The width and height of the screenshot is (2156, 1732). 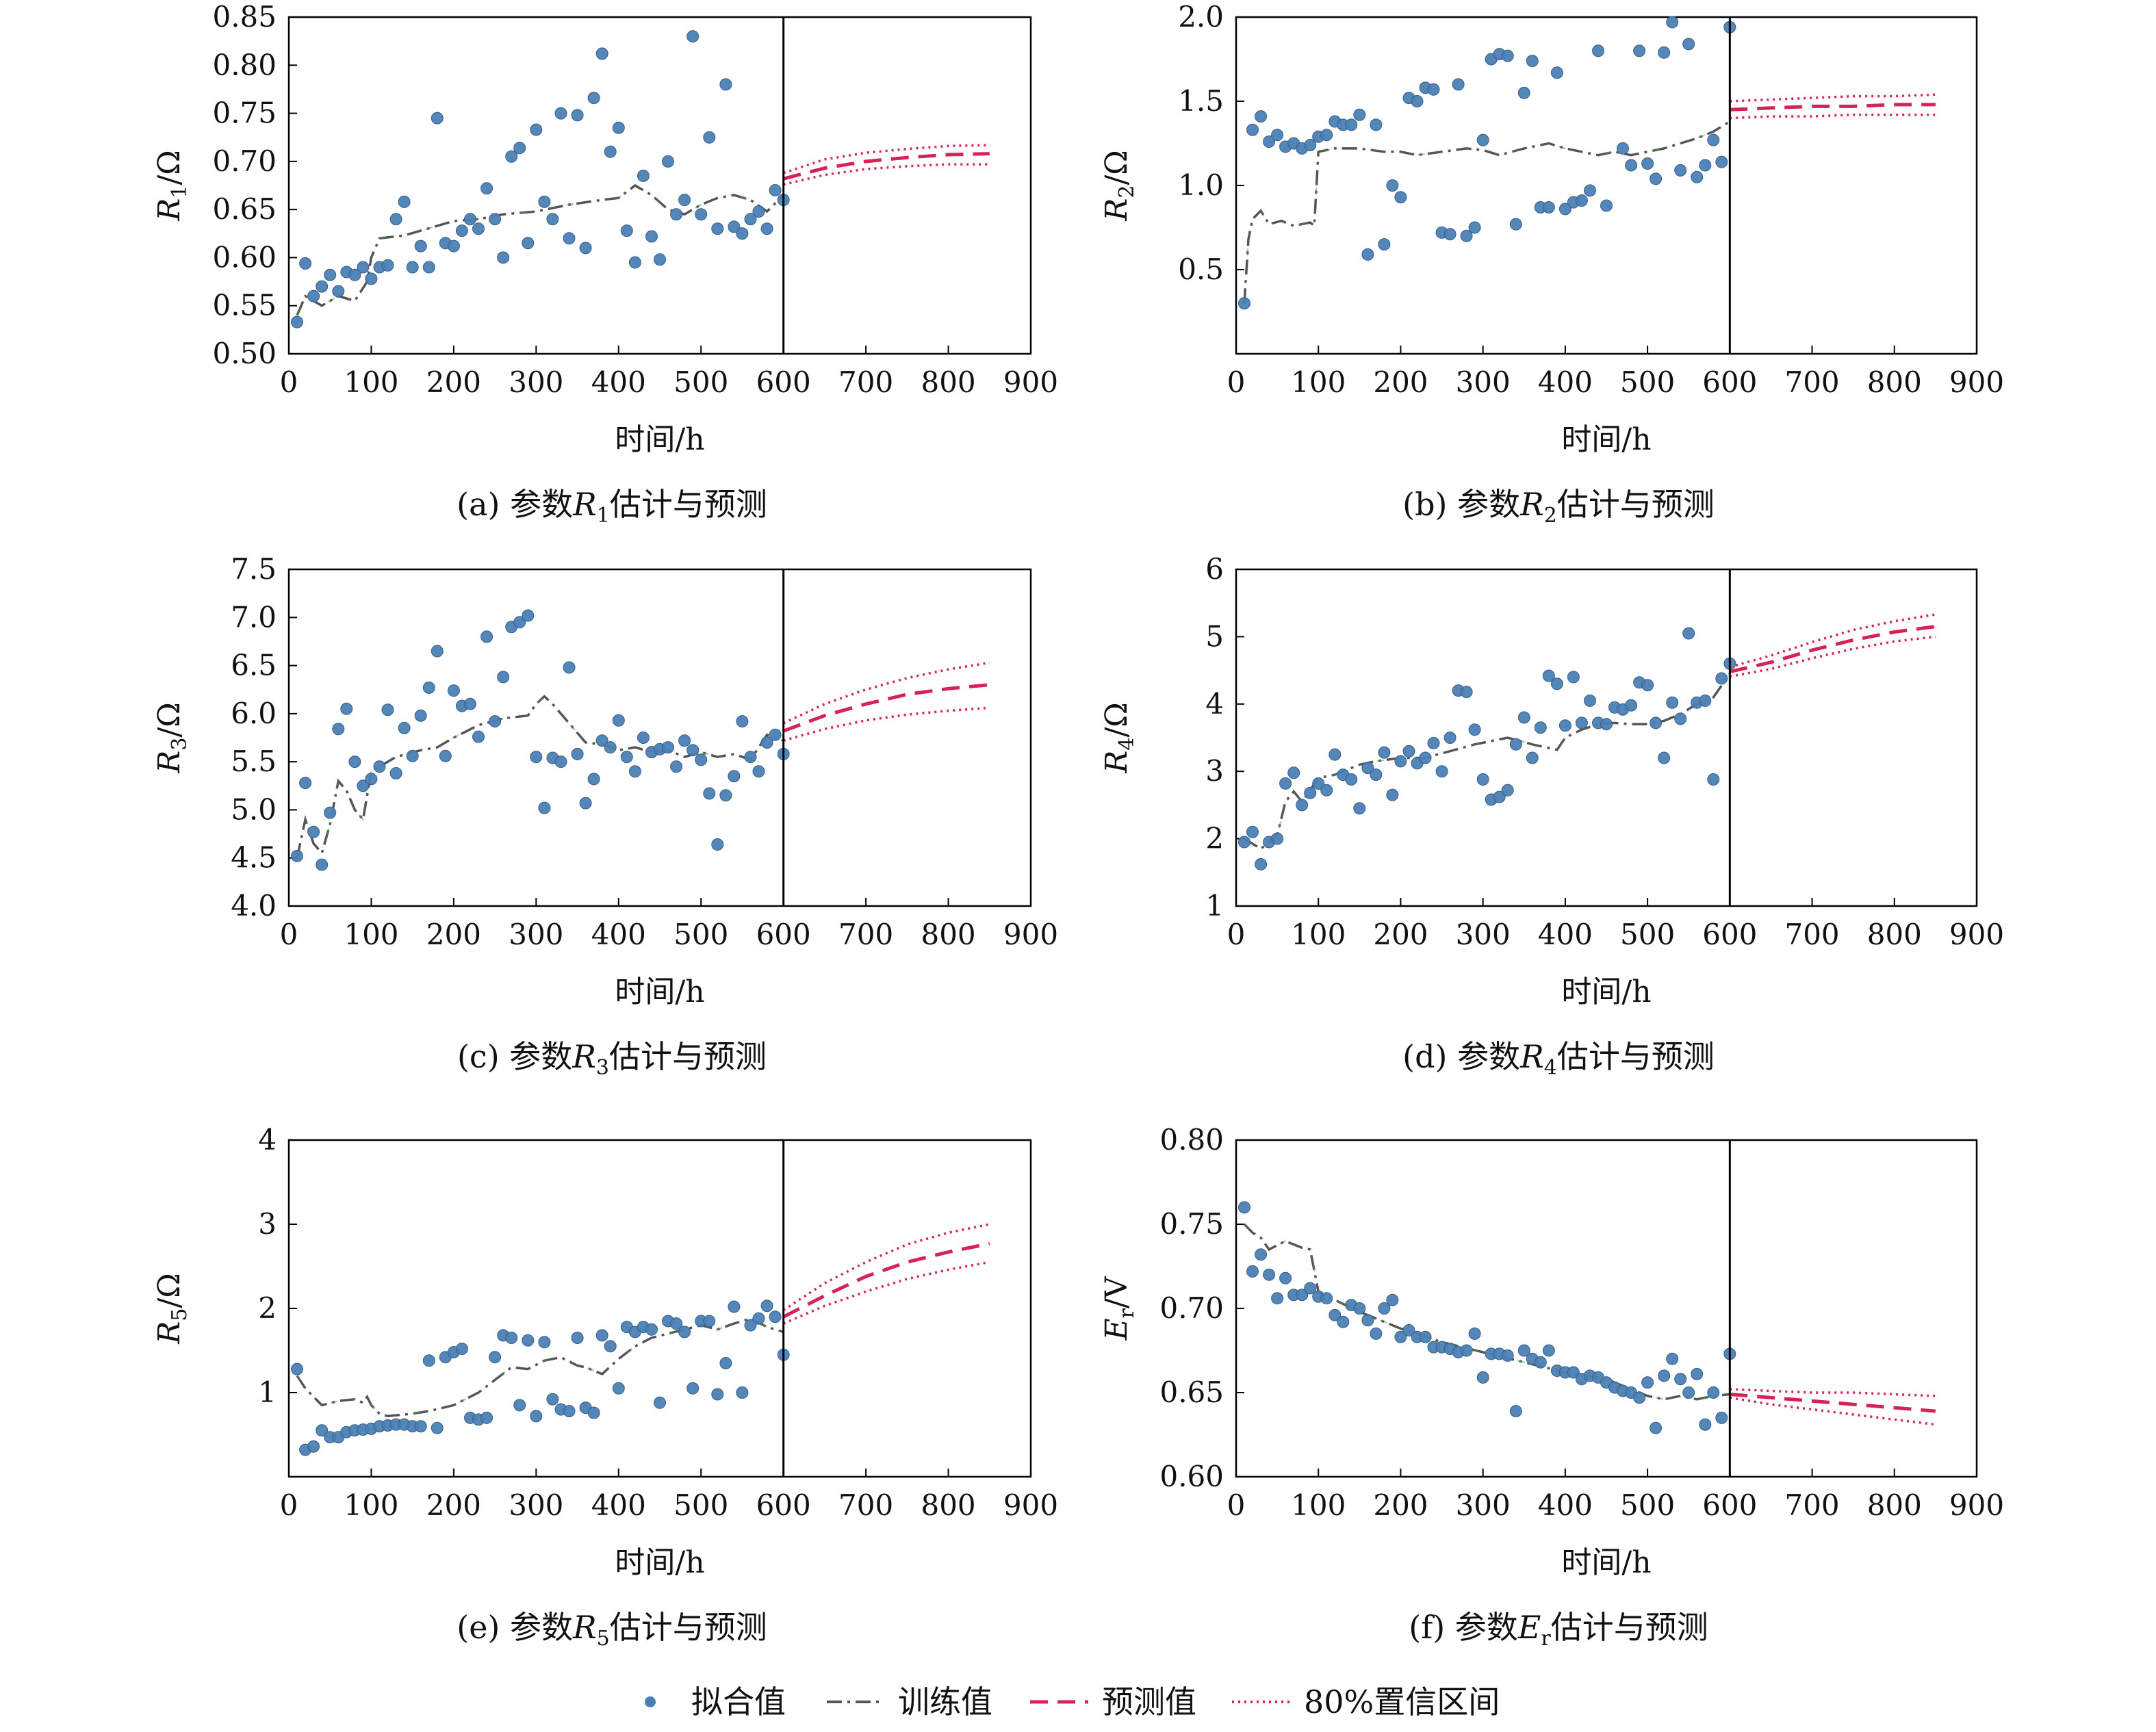 I want to click on y-axis-label: R1/Ω, so click(x=172, y=186).